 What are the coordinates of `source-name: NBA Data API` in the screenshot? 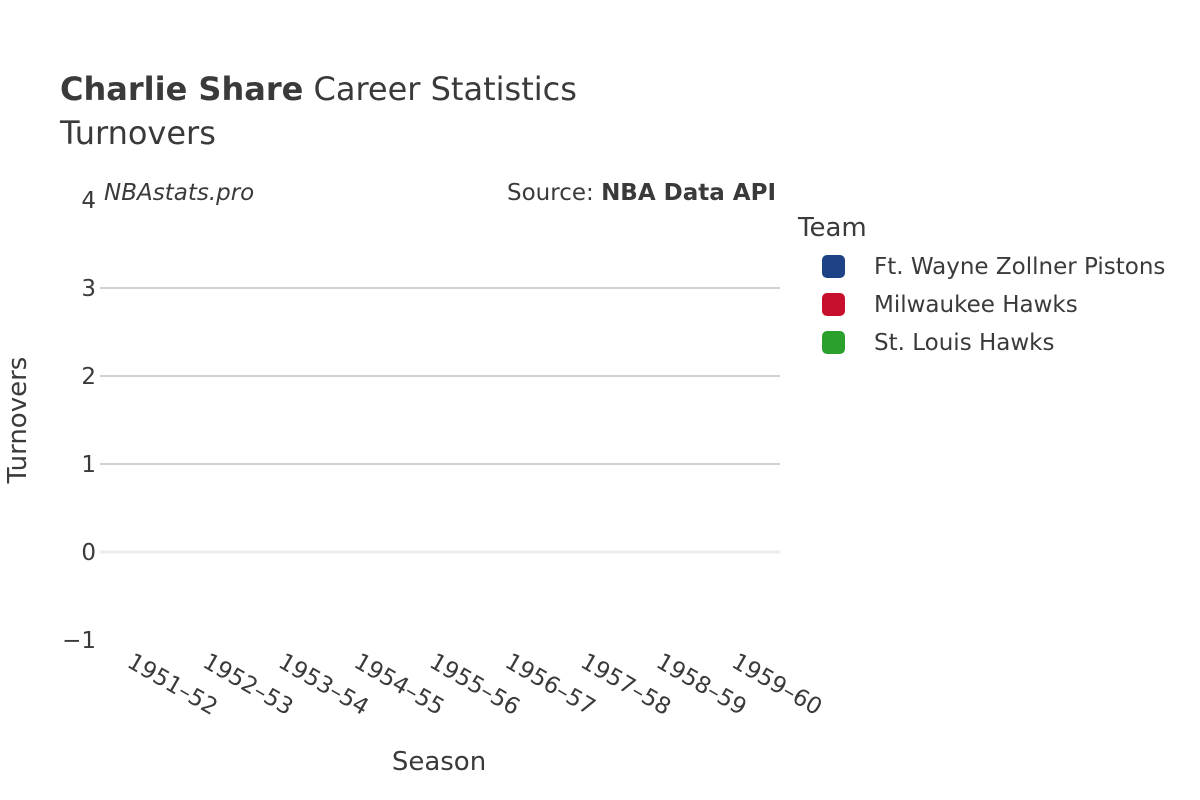 It's located at (688, 193).